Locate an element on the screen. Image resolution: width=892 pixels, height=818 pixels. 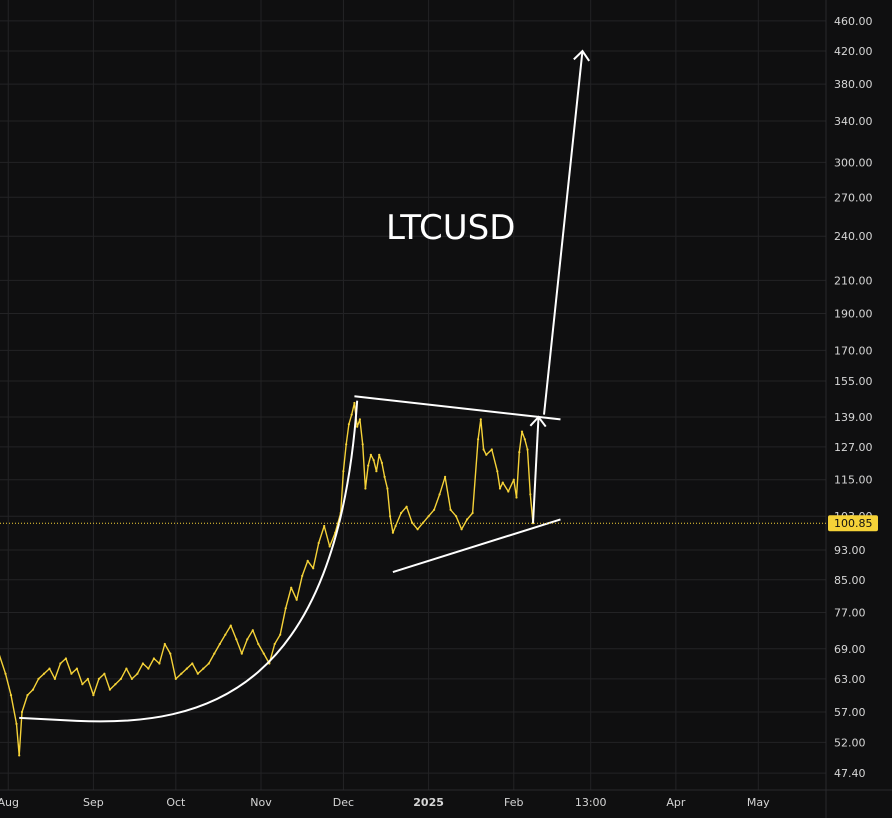
y-tick-label: 380.00 is located at coordinates (853, 84).